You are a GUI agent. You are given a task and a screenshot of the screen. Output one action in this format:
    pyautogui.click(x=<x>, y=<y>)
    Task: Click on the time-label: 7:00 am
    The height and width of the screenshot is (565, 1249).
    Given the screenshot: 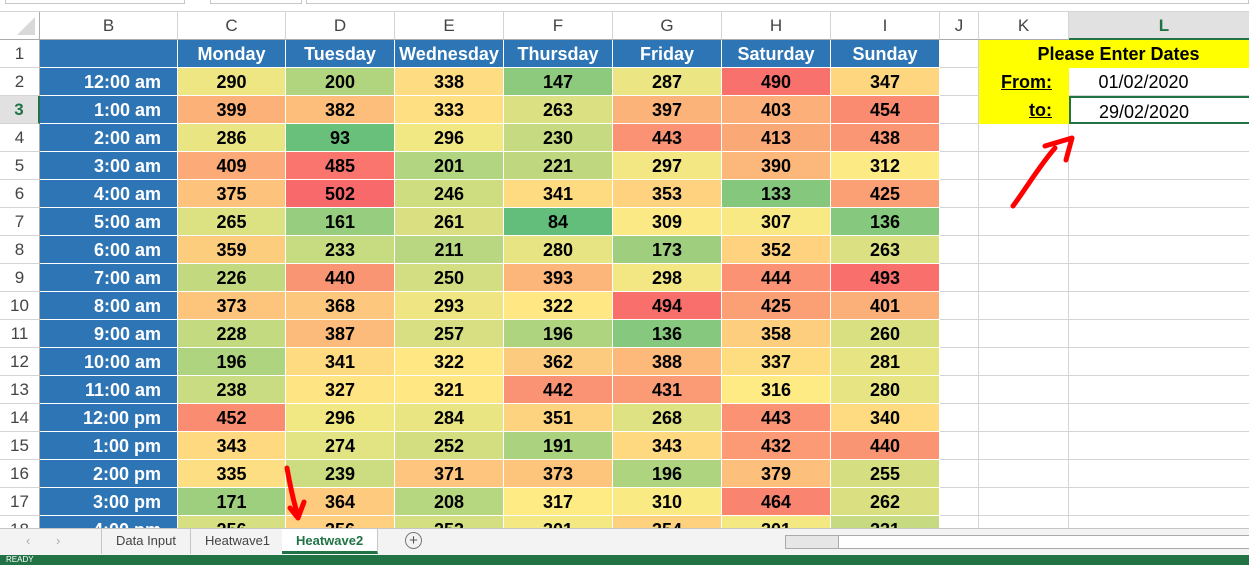 What is the action you would take?
    pyautogui.click(x=109, y=278)
    